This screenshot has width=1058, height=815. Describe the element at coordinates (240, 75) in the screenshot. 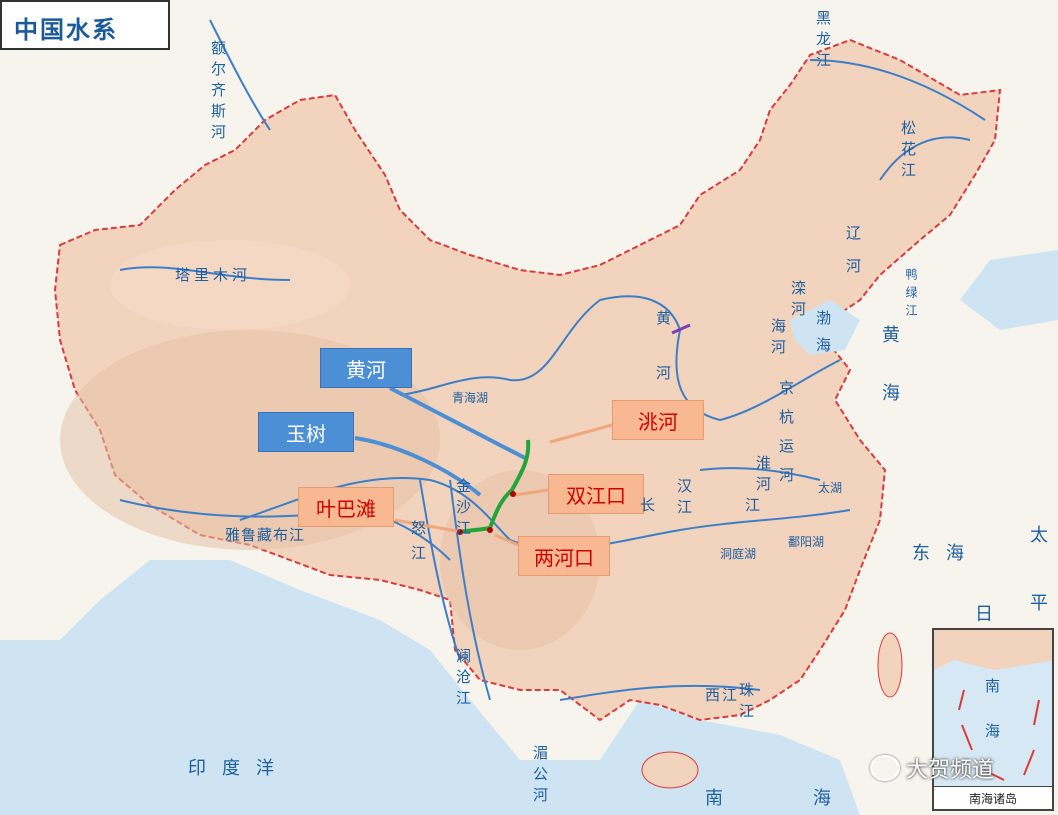

I see `river-ertix` at that location.